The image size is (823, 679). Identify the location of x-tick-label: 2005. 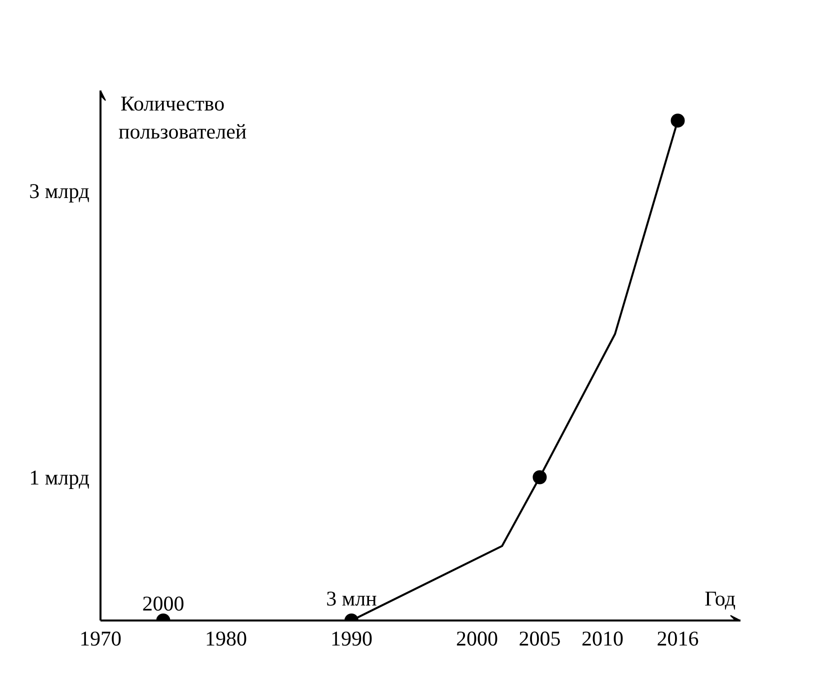
(539, 638).